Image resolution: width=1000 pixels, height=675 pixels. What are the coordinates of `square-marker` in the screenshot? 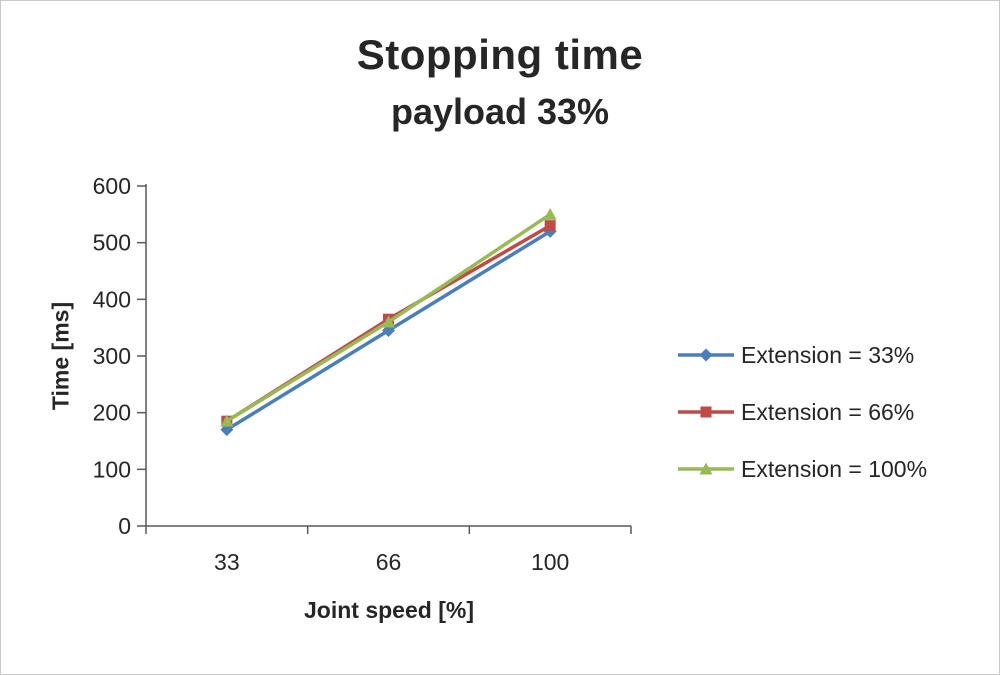 It's located at (550, 226).